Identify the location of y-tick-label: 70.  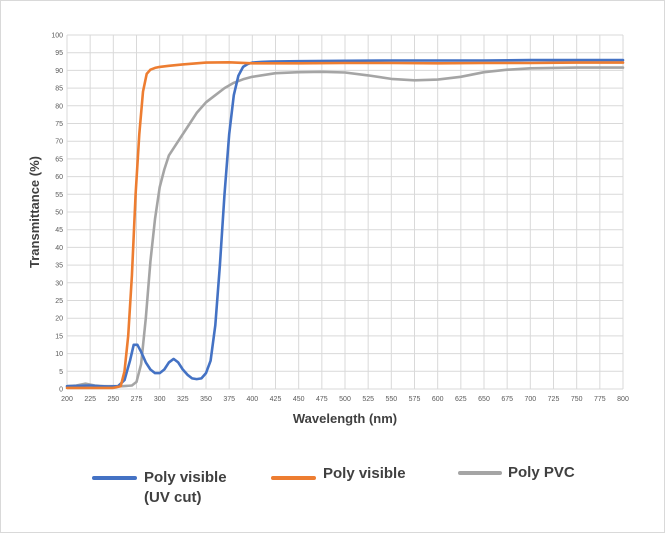
(59, 142).